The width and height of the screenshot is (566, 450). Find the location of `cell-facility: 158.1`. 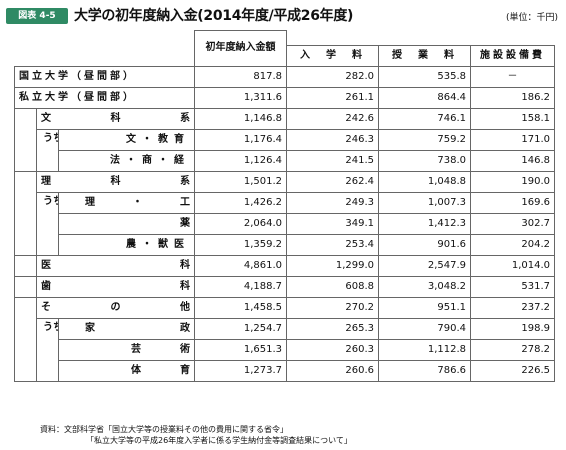

cell-facility: 158.1 is located at coordinates (513, 118).